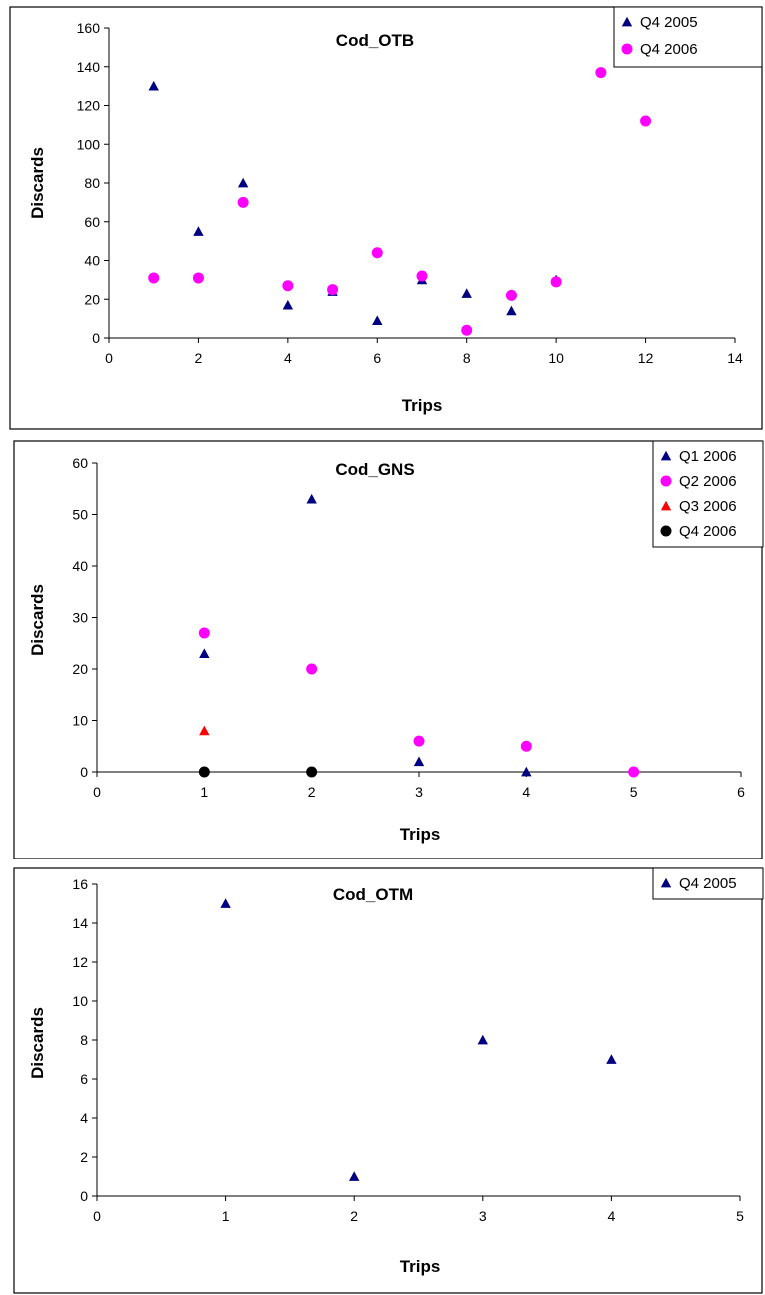  I want to click on y-tick-label: 8, so click(84, 1040).